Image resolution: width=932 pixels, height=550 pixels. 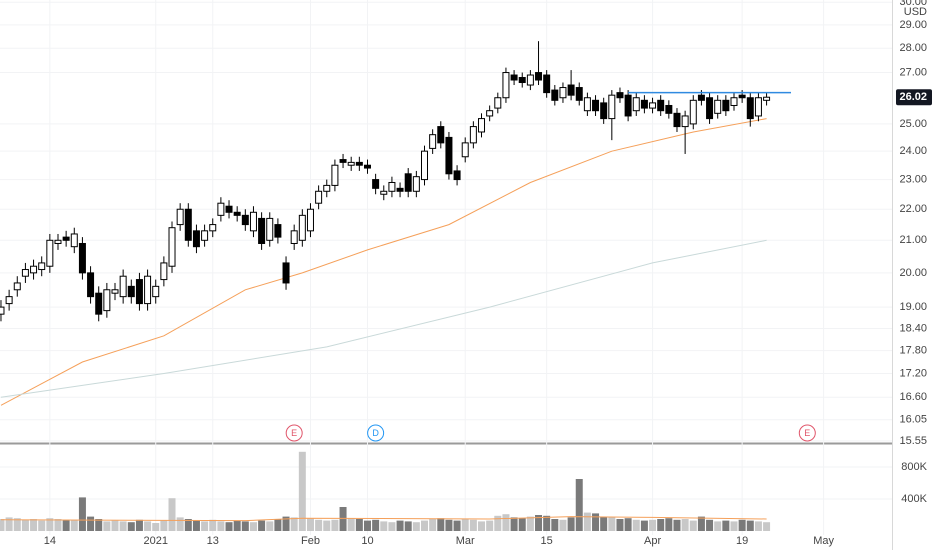 What do you see at coordinates (913, 441) in the screenshot?
I see `y-tick-label: 15.55` at bounding box center [913, 441].